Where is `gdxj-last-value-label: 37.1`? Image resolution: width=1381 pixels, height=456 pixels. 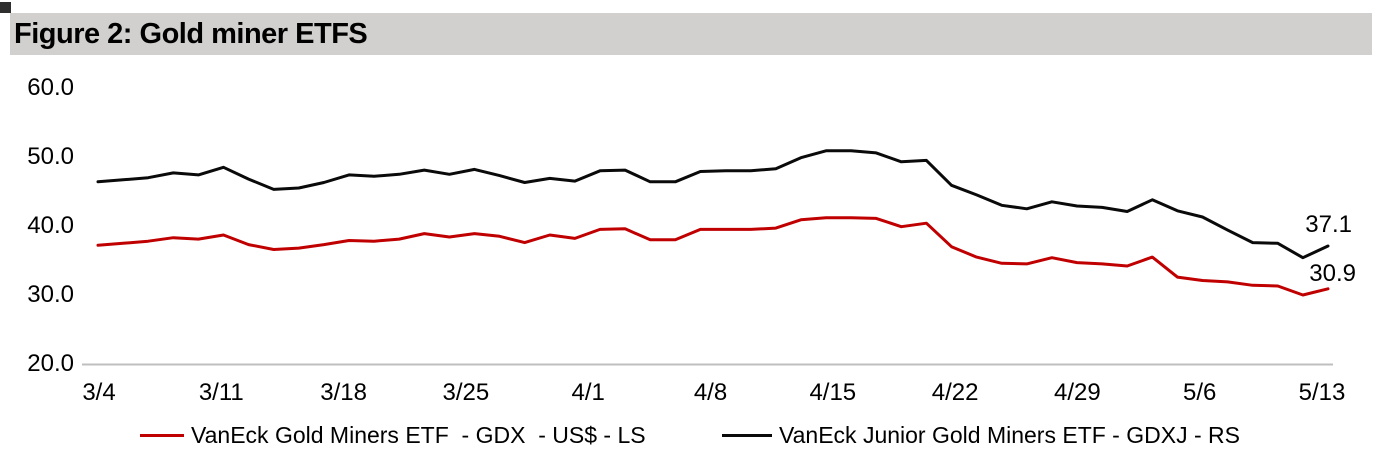 gdxj-last-value-label: 37.1 is located at coordinates (1328, 224).